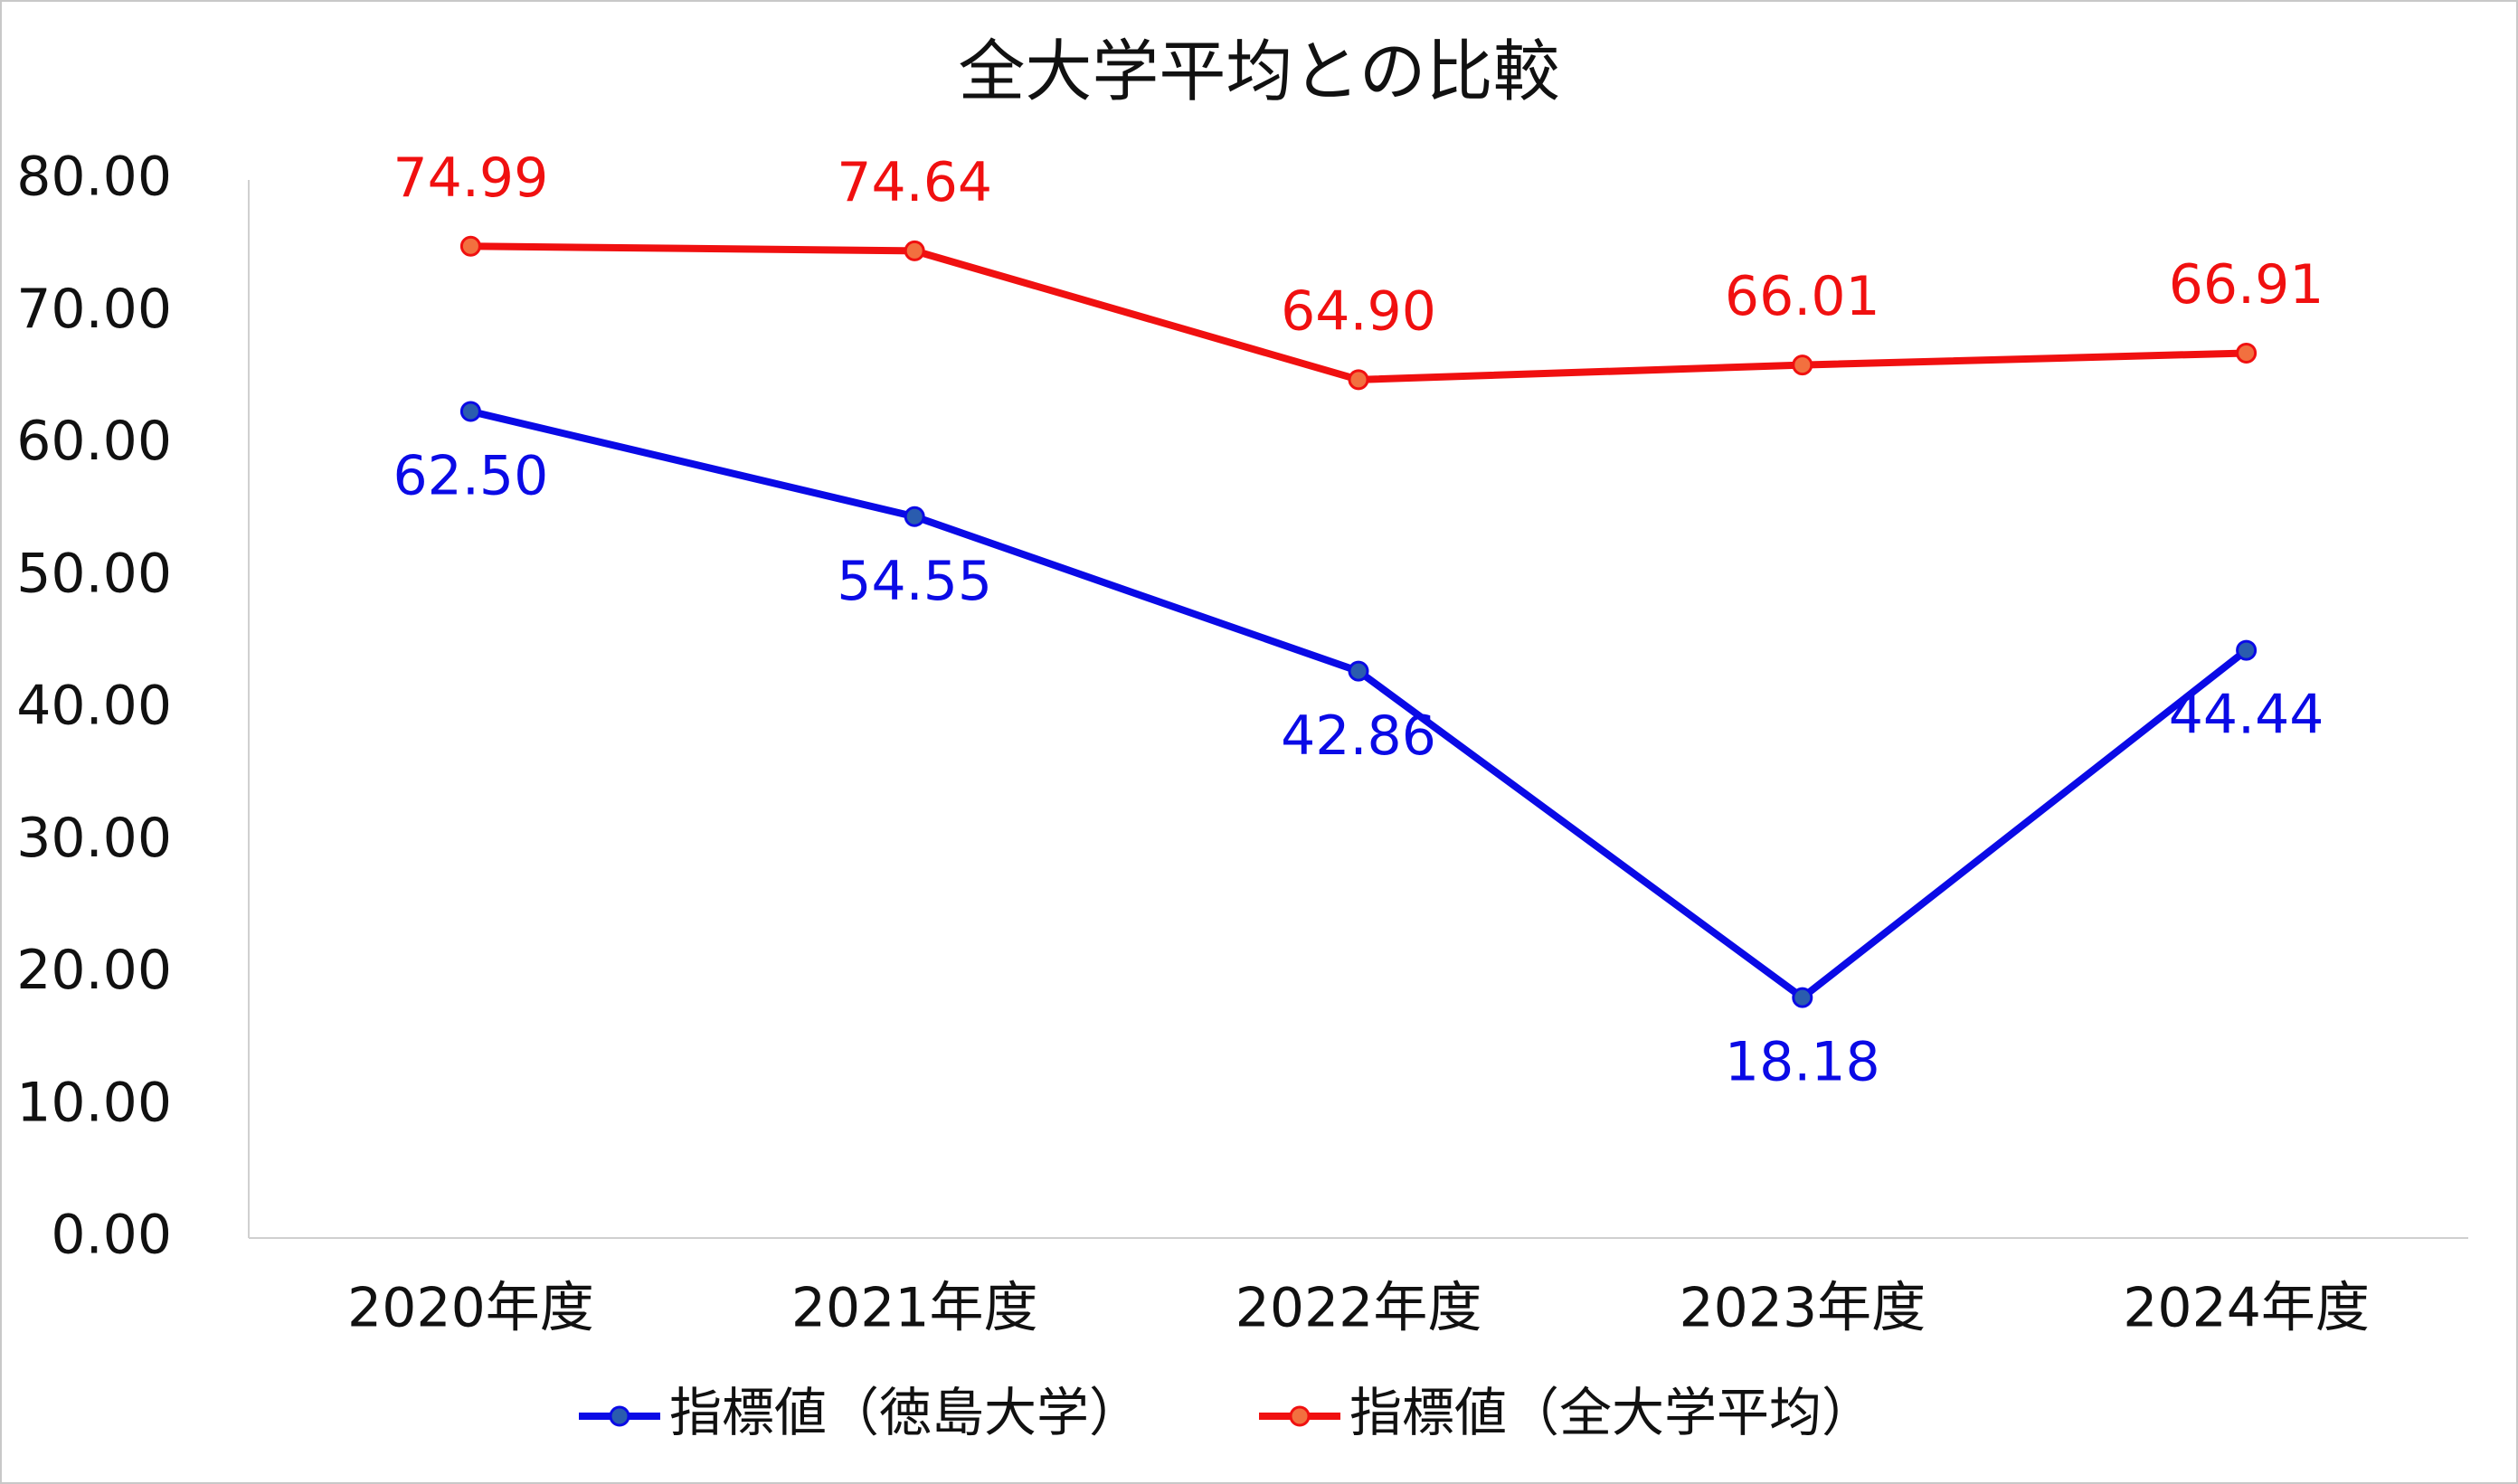 This screenshot has width=2518, height=1484. I want to click on y-tick-label: 0.00, so click(112, 1235).